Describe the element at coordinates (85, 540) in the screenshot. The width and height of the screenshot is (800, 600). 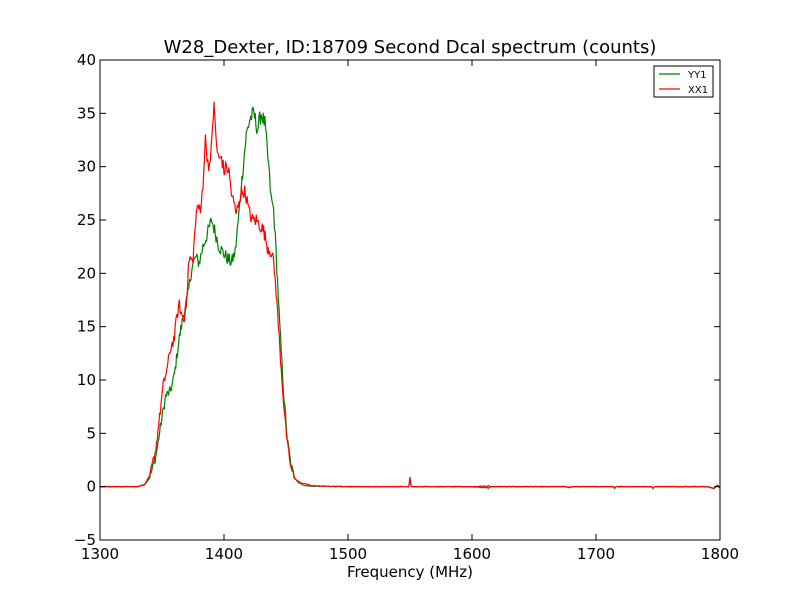
I see `y-tick-label: −5` at that location.